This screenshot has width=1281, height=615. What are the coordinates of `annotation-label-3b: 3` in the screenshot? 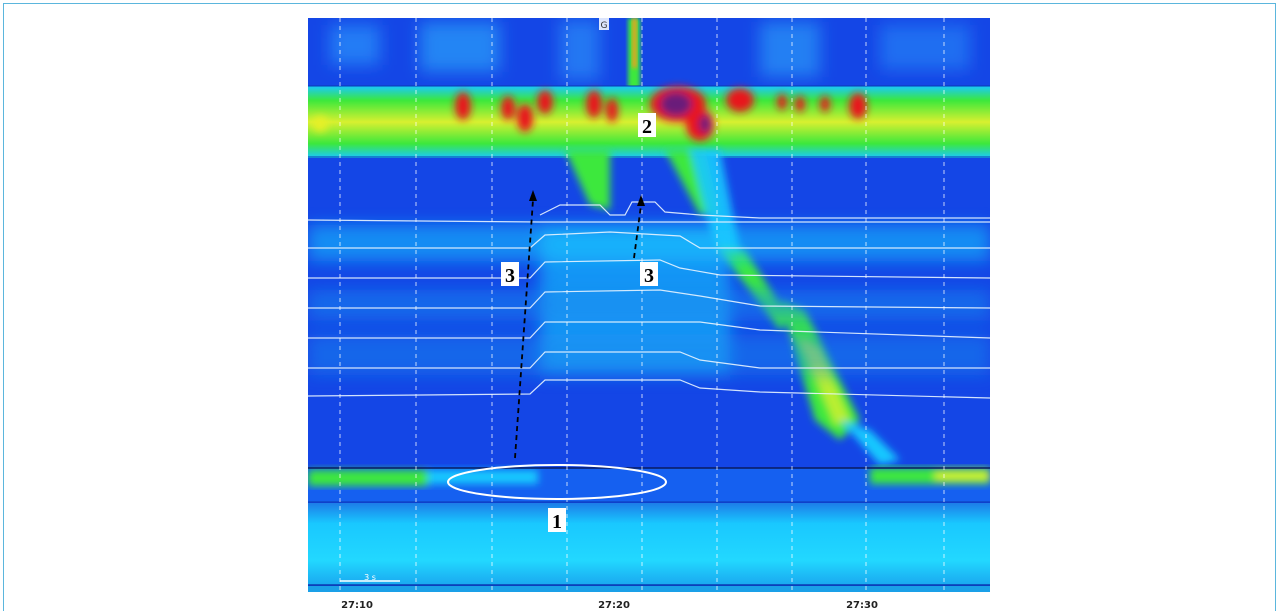 It's located at (649, 276).